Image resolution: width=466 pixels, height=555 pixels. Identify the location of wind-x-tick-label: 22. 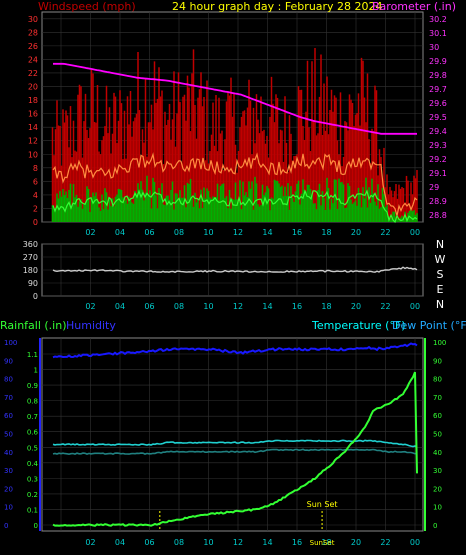
(385, 232).